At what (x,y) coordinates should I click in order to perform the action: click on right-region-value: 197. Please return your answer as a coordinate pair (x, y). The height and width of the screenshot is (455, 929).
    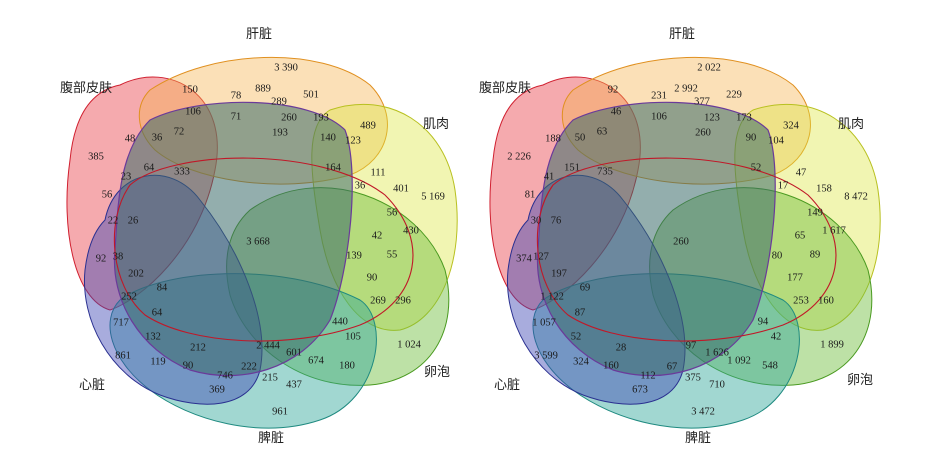
    Looking at the image, I should click on (559, 273).